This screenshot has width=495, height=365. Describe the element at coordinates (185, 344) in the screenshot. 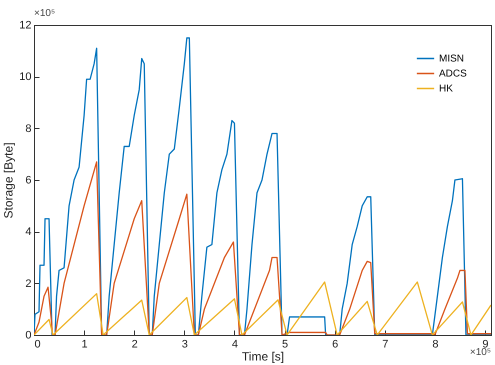

I see `x-tick-label: 3` at that location.